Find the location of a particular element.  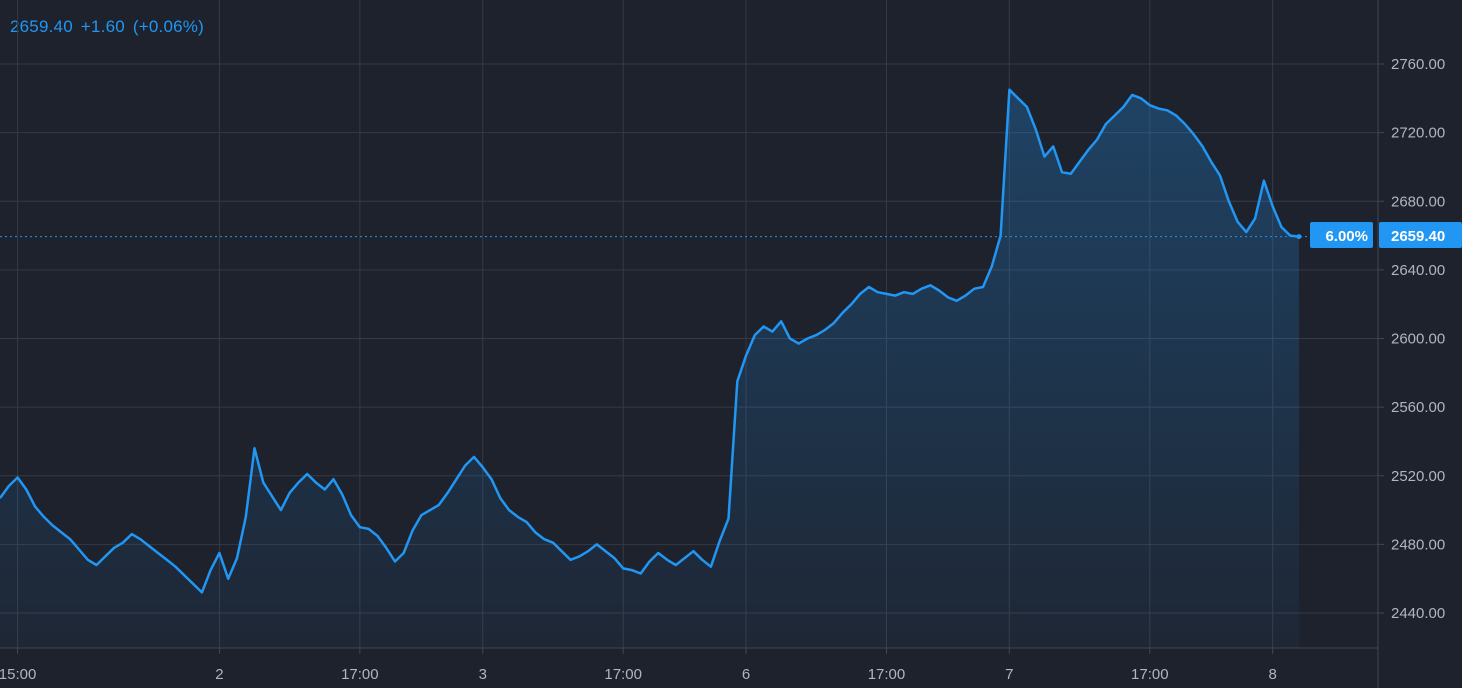

y-tick-label: 2720.00 is located at coordinates (1418, 133).